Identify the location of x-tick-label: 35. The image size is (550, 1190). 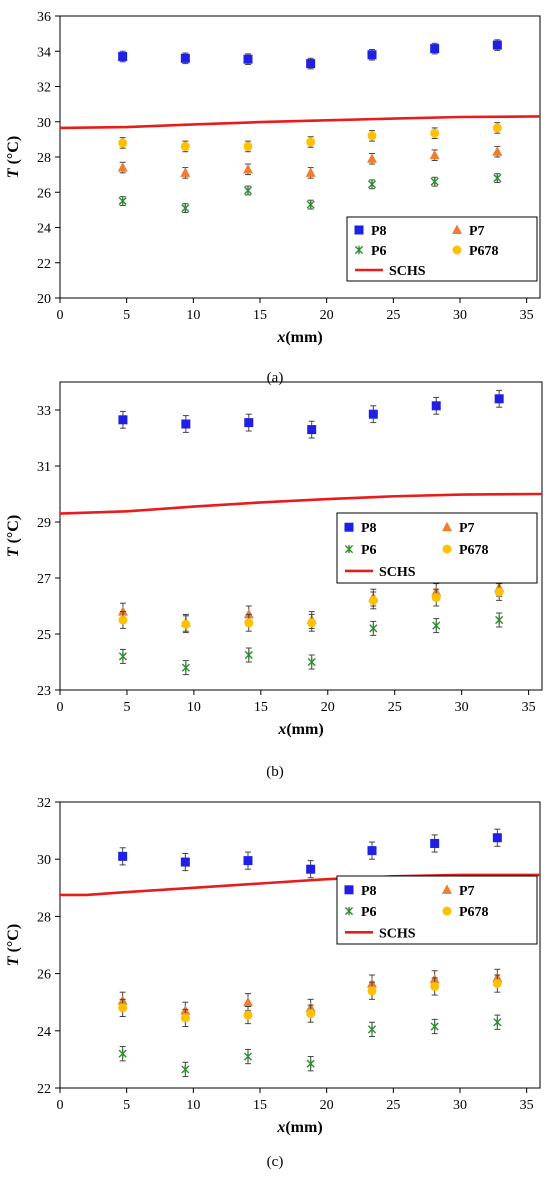
(527, 315).